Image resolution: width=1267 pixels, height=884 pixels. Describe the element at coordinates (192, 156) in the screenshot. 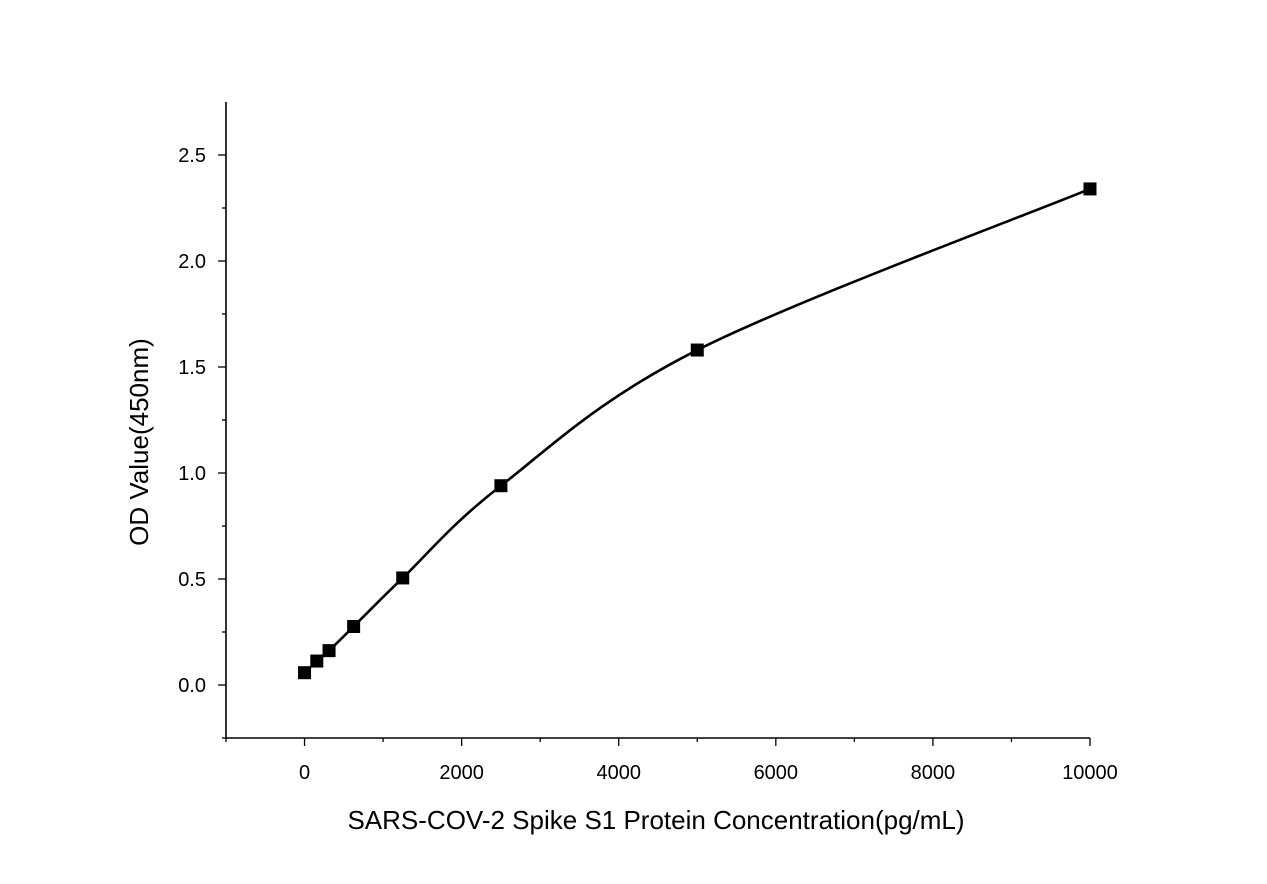

I see `y-tick-label: 2.5` at that location.